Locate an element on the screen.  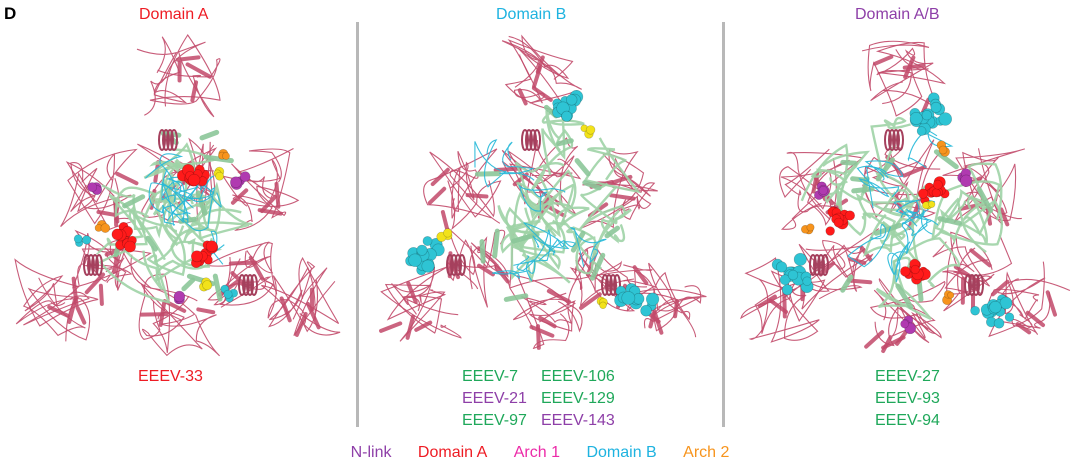
antibody-label: EEEV-7 is located at coordinates (490, 376).